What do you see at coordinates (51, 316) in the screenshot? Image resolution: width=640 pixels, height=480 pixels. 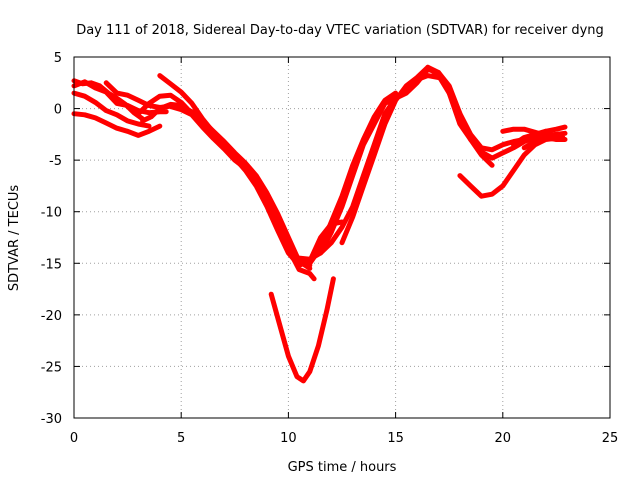 I see `y-tick-label: -20` at bounding box center [51, 316].